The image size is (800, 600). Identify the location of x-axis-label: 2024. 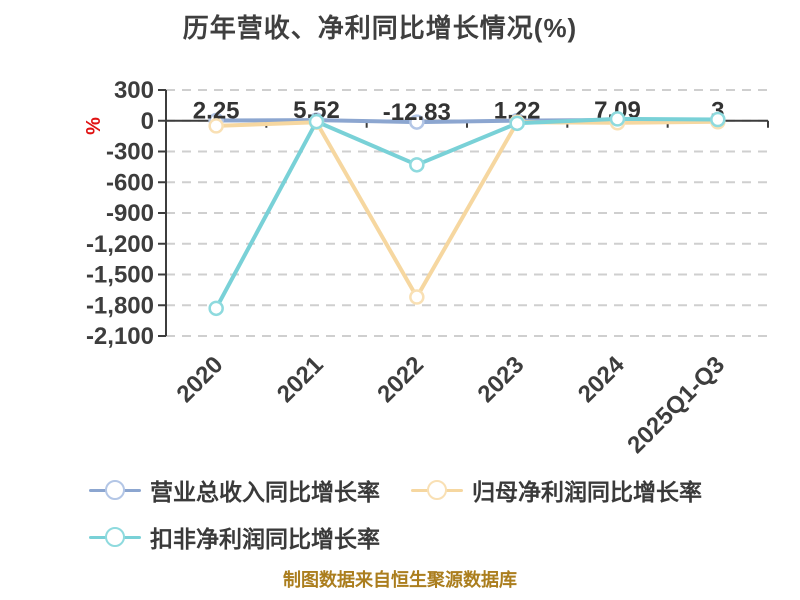
(601, 379).